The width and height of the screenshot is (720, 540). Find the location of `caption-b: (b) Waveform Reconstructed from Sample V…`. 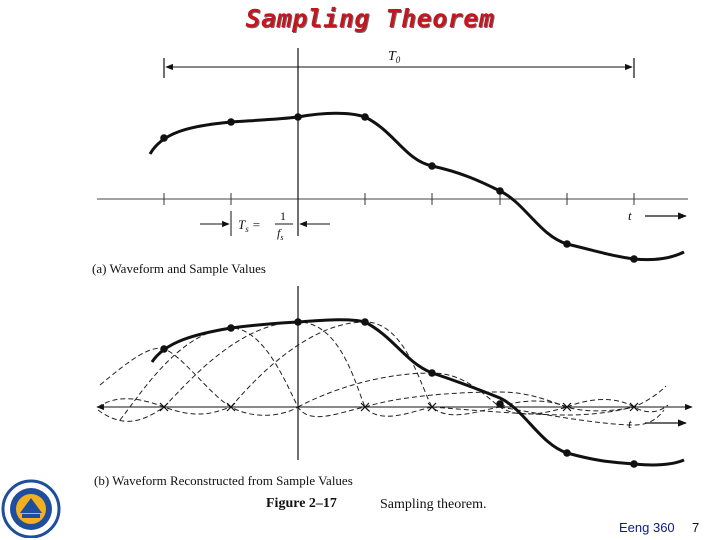

caption-b: (b) Waveform Reconstructed from Sample V… is located at coordinates (223, 480).